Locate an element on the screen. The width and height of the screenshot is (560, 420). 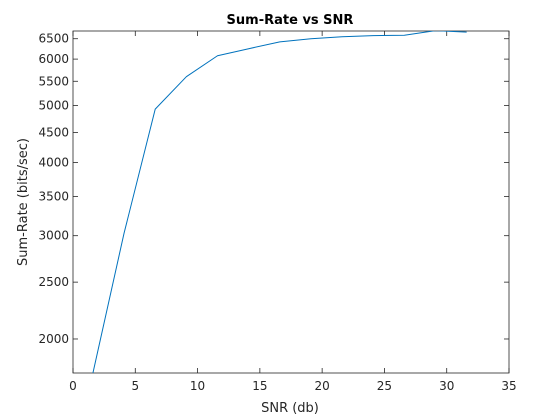
x-tick-label: 35 is located at coordinates (508, 386).